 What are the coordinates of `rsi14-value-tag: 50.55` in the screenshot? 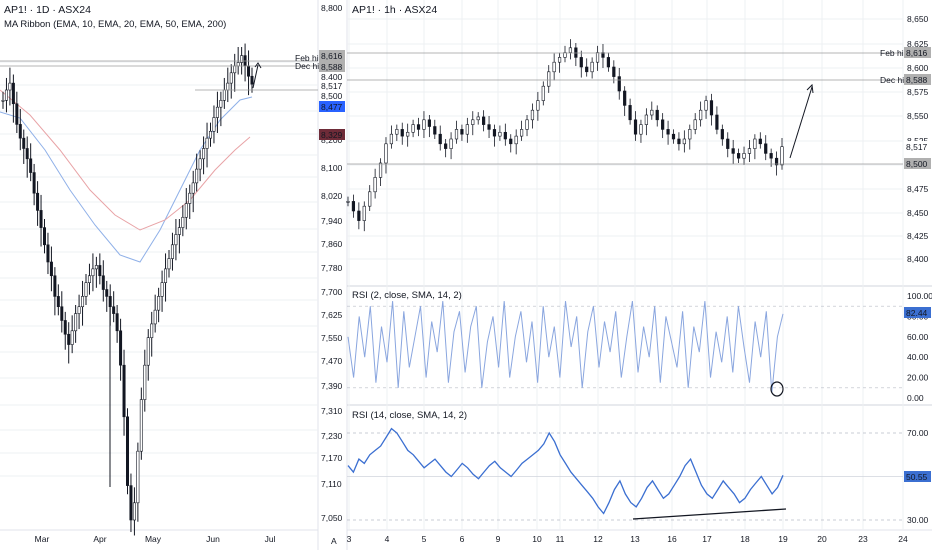 It's located at (917, 477).